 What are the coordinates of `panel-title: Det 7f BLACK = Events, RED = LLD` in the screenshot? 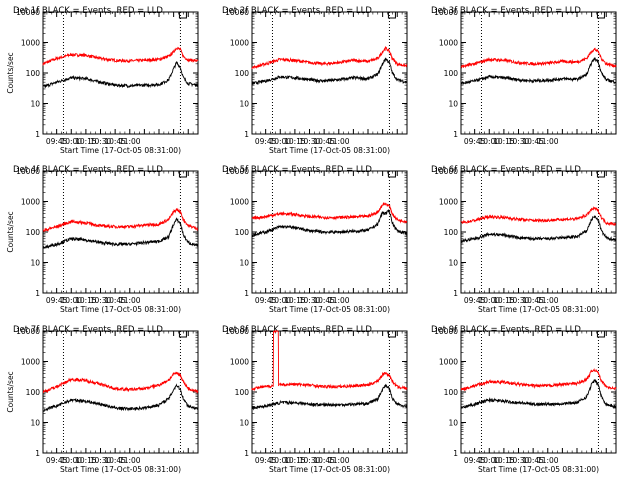 It's located at (88, 330).